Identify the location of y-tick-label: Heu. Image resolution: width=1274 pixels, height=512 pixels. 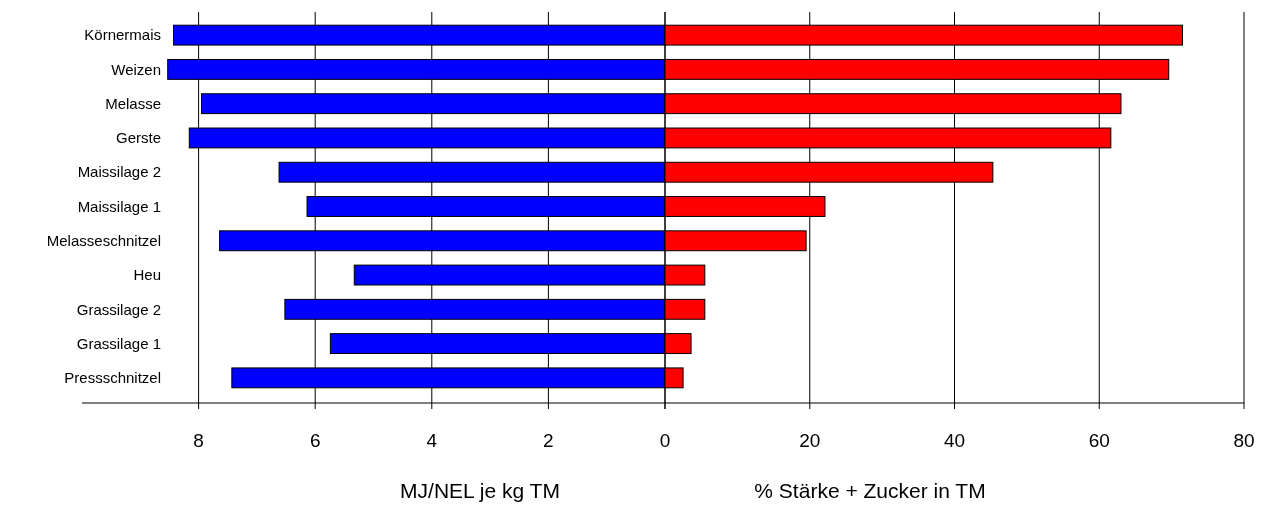
(147, 275).